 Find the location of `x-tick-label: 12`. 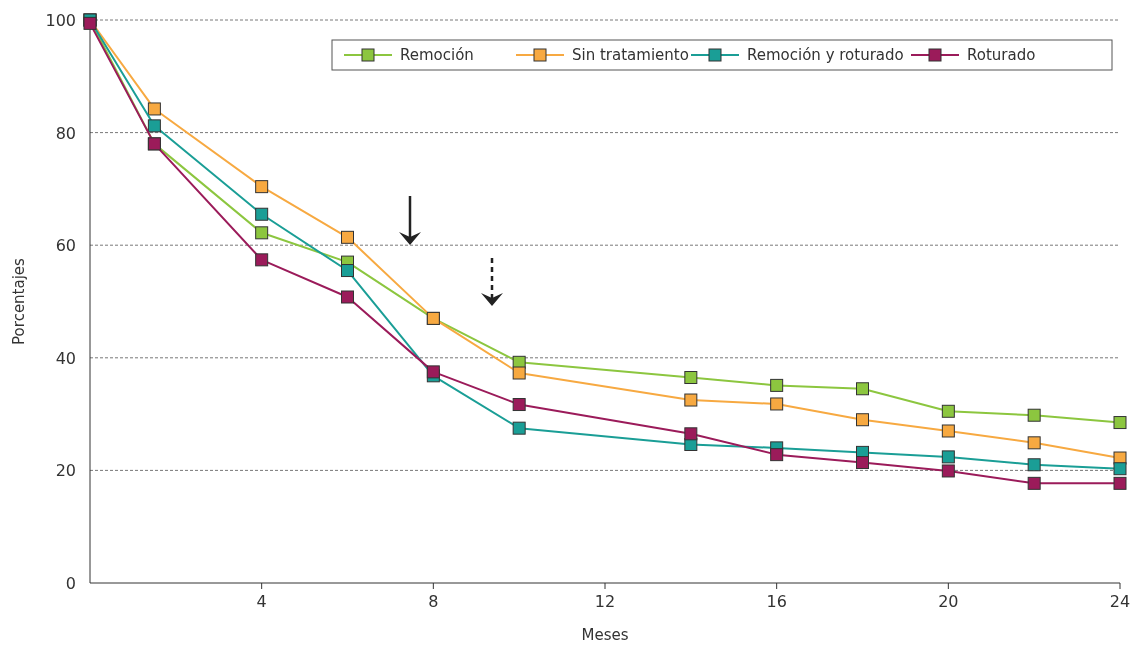

x-tick-label: 12 is located at coordinates (605, 601).